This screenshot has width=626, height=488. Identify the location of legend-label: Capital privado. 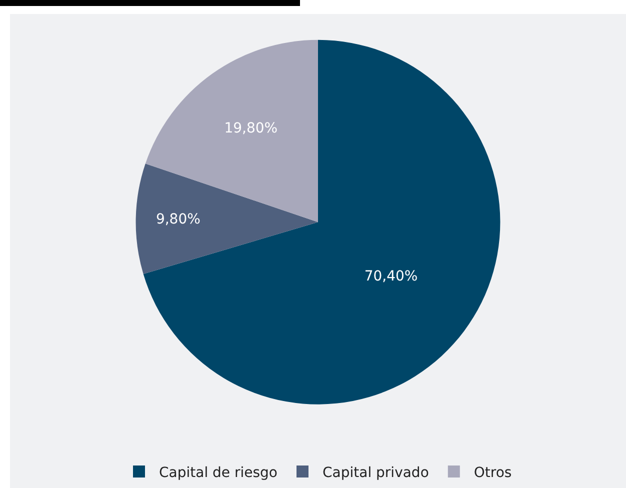
(375, 472).